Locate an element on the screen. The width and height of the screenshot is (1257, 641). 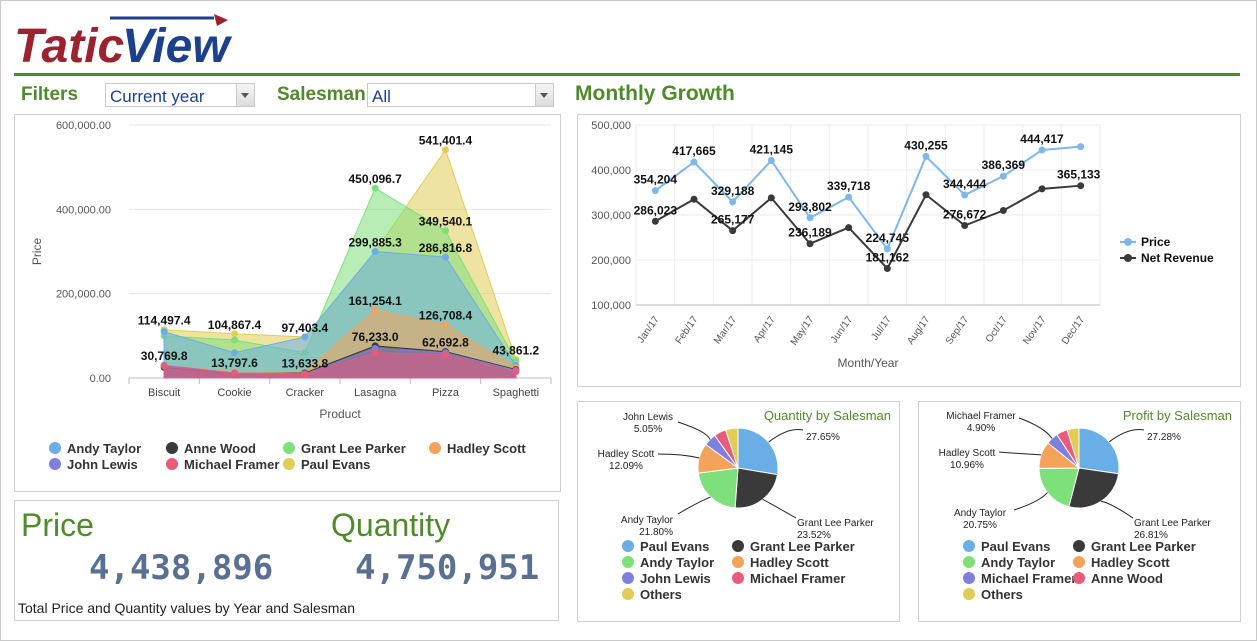
line-data-label: 276,672 is located at coordinates (965, 214).